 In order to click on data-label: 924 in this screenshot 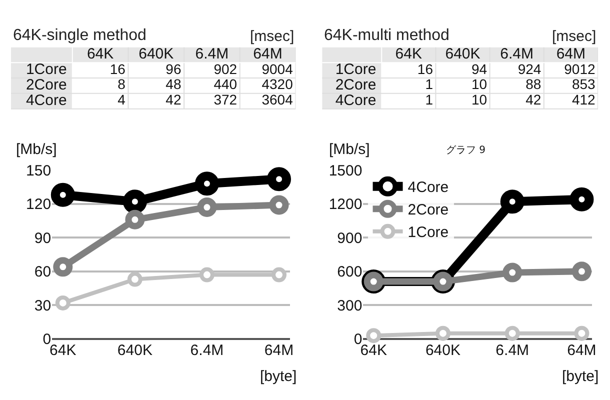, I will do `click(530, 68)`.